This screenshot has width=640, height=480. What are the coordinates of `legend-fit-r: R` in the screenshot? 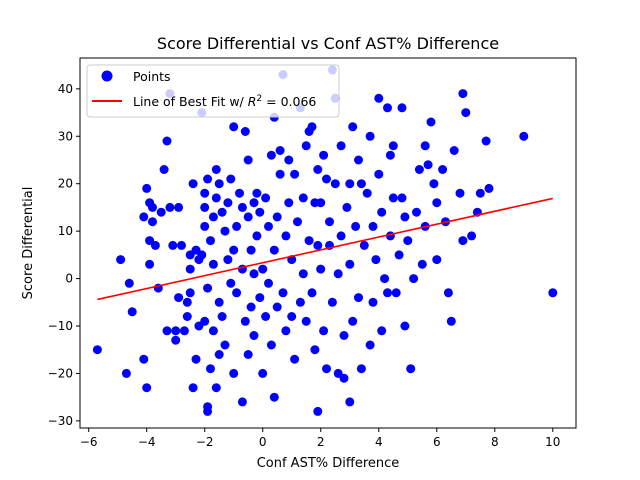 It's located at (252, 101).